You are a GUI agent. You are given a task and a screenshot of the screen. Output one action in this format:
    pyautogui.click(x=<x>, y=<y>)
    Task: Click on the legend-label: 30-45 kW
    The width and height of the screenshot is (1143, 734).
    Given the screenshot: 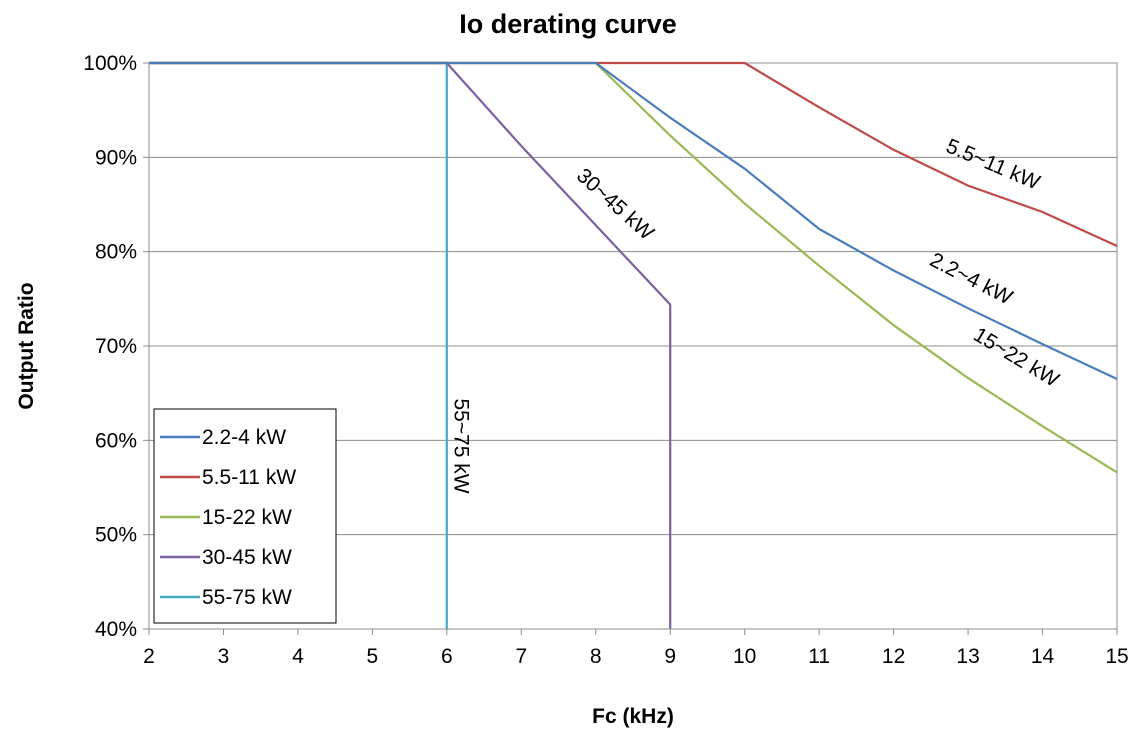 What is the action you would take?
    pyautogui.click(x=247, y=557)
    